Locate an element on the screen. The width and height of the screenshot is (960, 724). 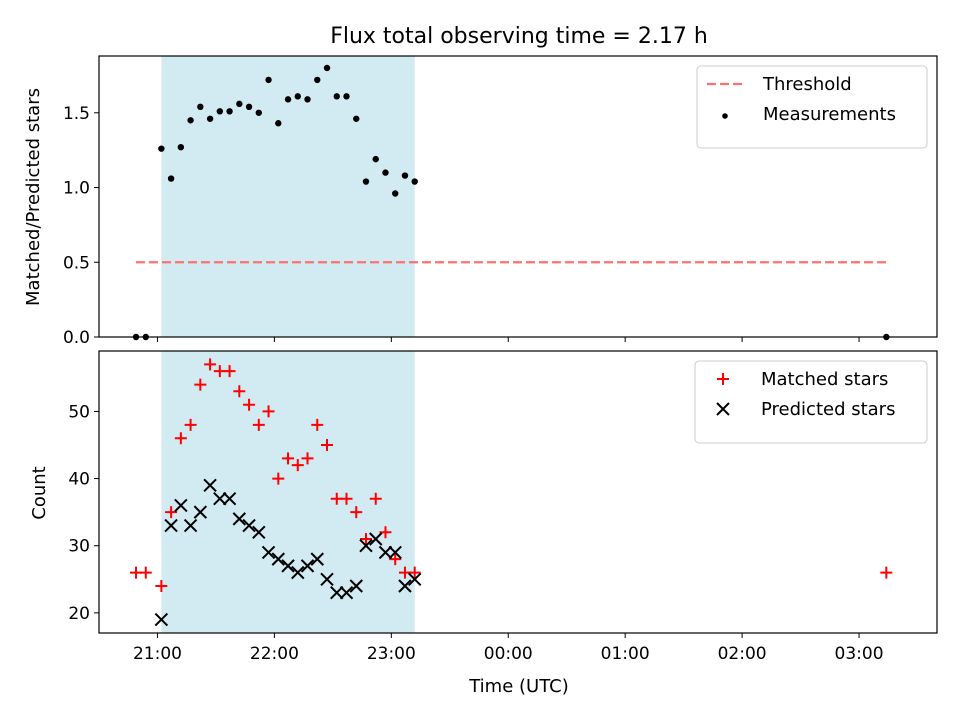
bottom-legend: Matched stars Predicted stars is located at coordinates (811, 402).